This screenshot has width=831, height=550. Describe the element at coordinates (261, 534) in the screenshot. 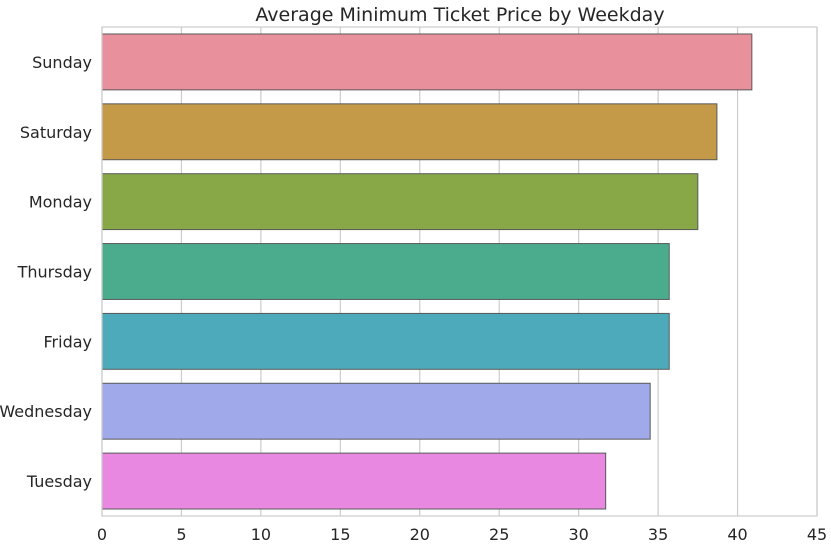

I see `x-tick-label: 10` at that location.